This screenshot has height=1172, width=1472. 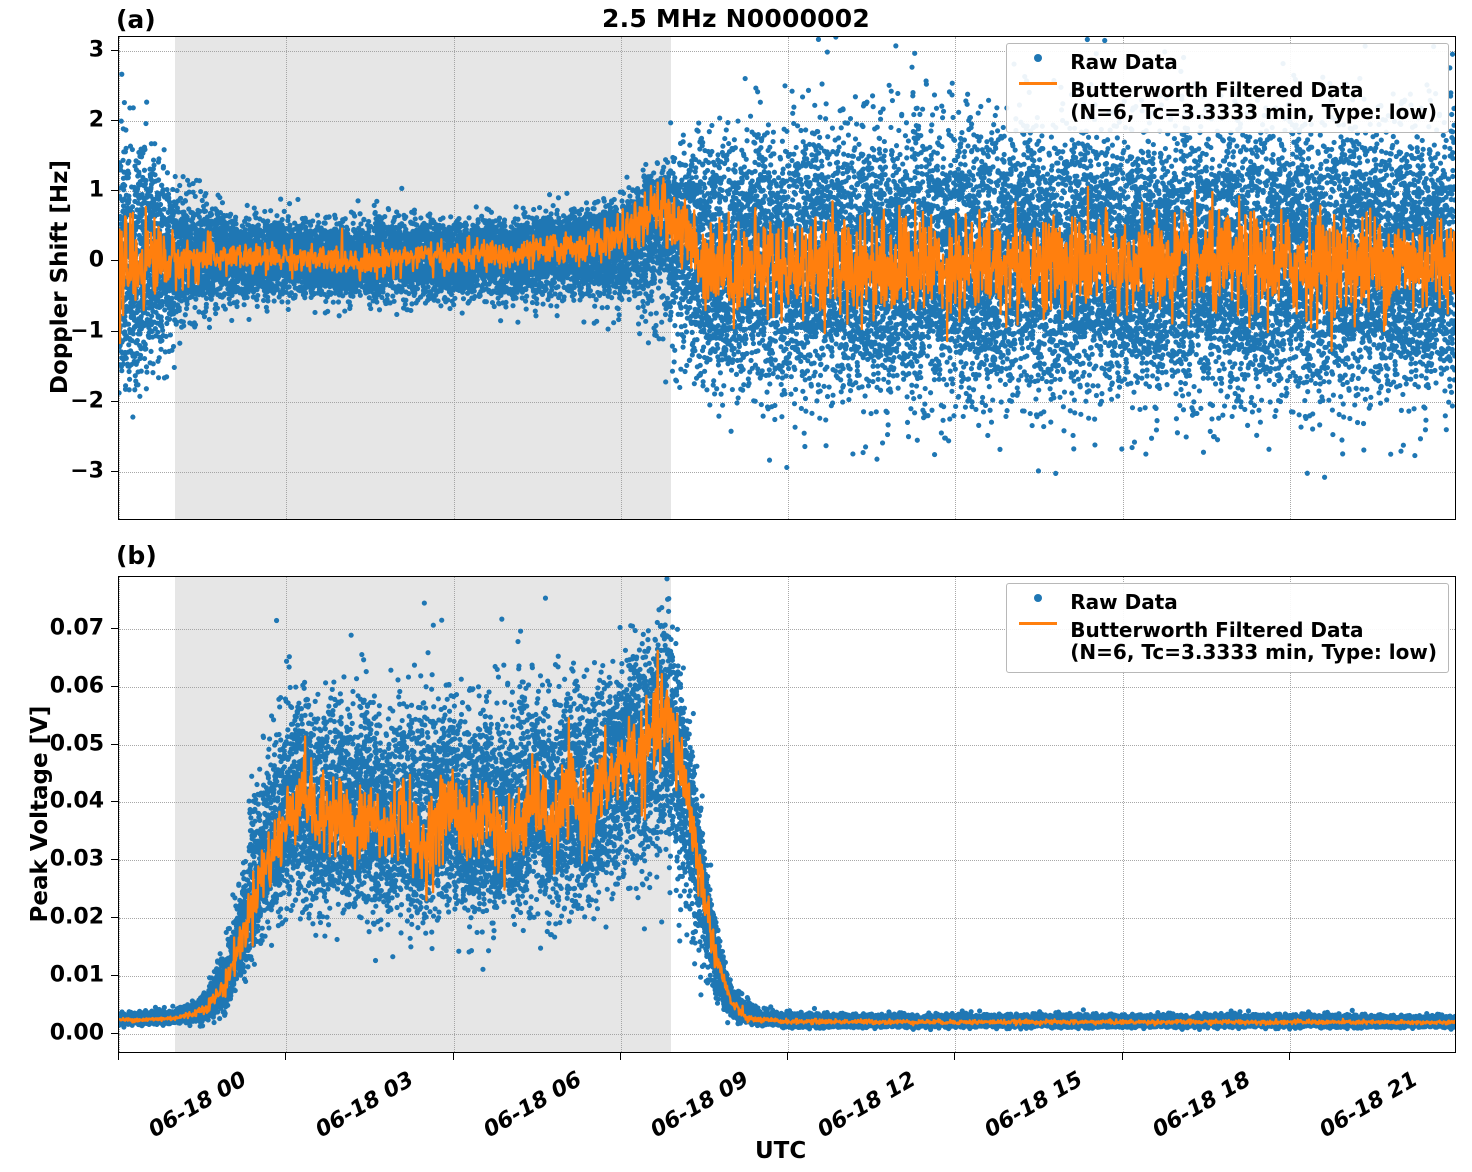 What do you see at coordinates (136, 555) in the screenshot?
I see `panel-b-tag: (b)` at bounding box center [136, 555].